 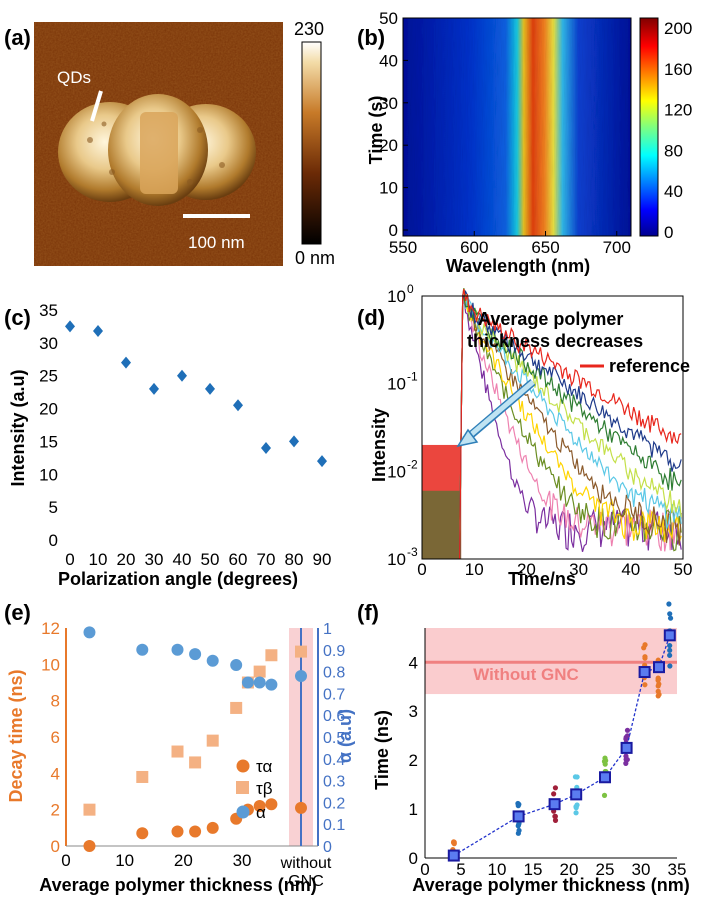 What do you see at coordinates (649, 366) in the screenshot?
I see `legend-reference-label: reference` at bounding box center [649, 366].